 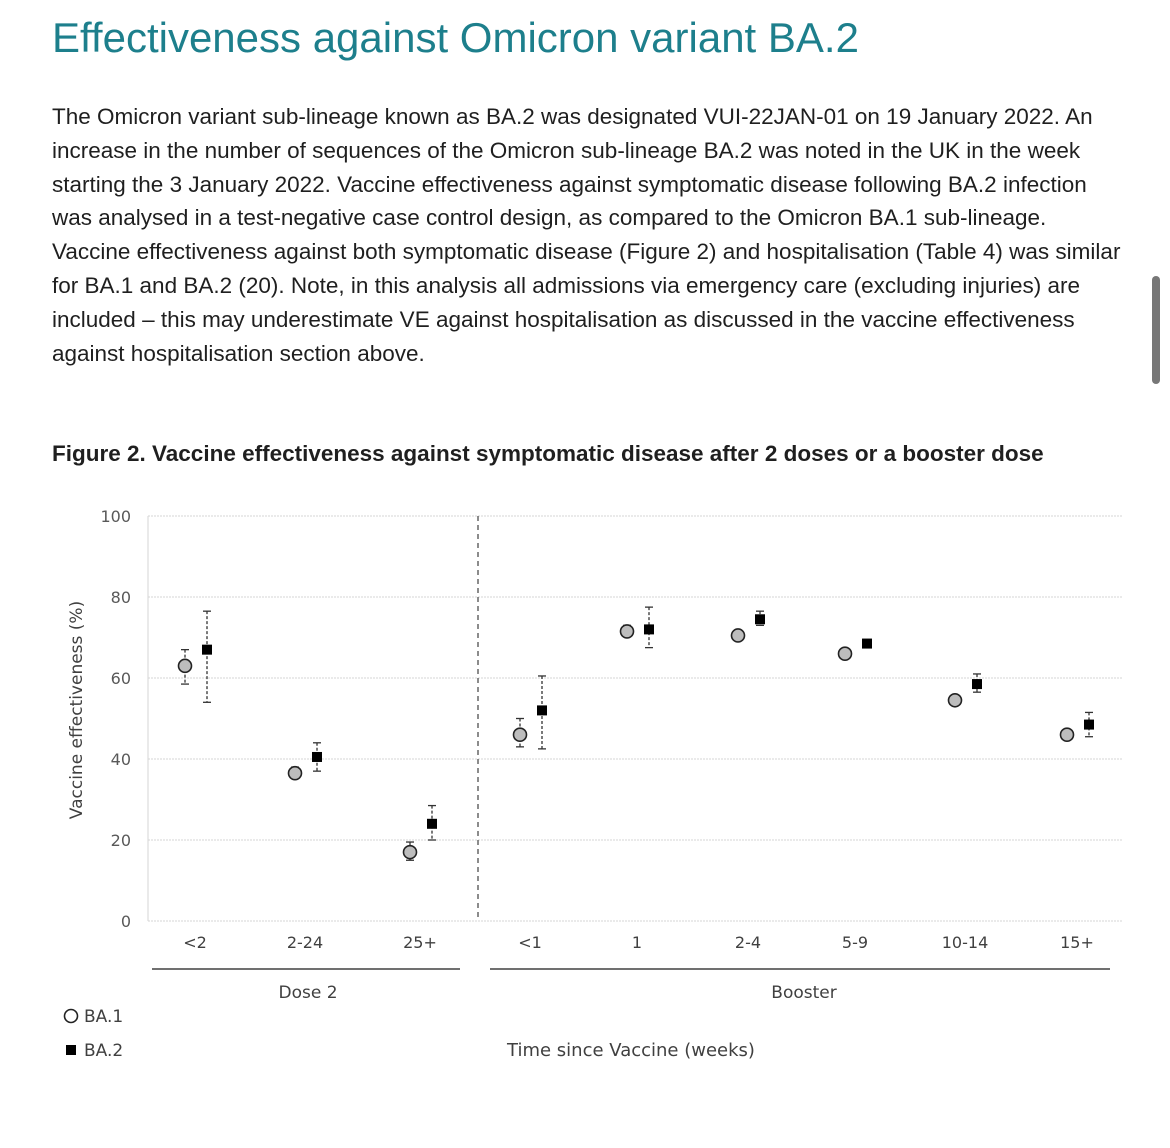 I want to click on x-tick-label: 10-14, so click(x=965, y=942).